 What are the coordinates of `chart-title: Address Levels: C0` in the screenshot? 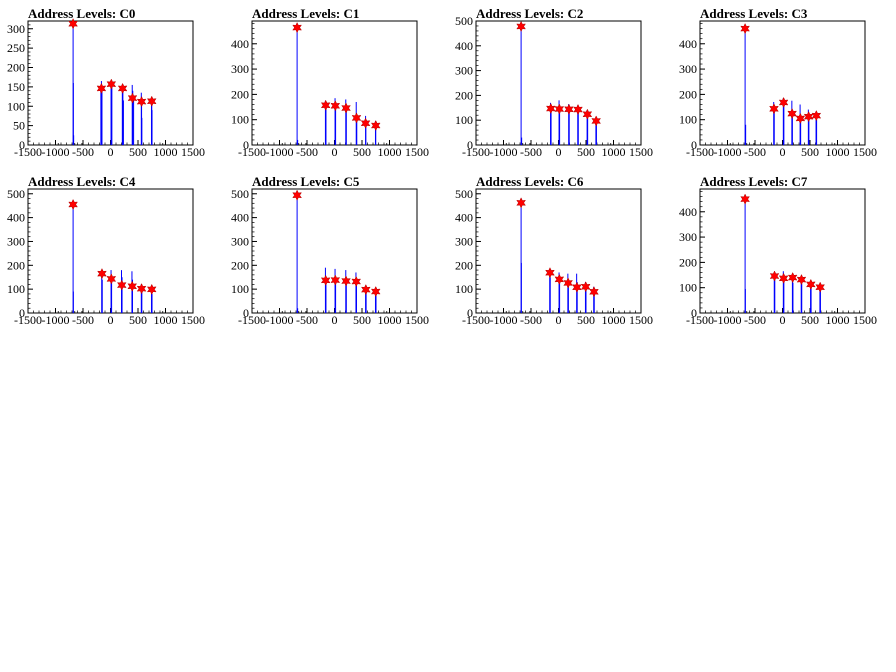 It's located at (81, 13).